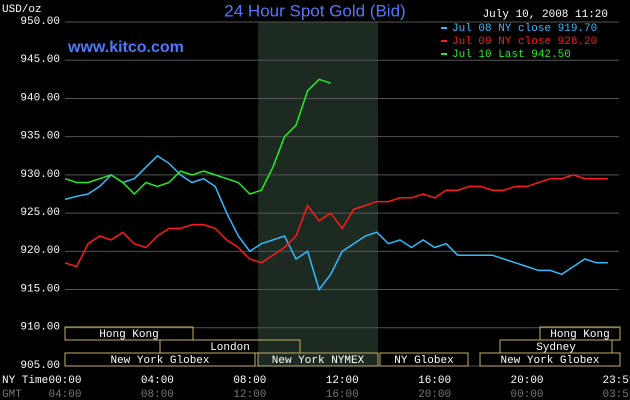 Image resolution: width=630 pixels, height=400 pixels. Describe the element at coordinates (64, 394) in the screenshot. I see `x2-tick-label: 04:00` at that location.